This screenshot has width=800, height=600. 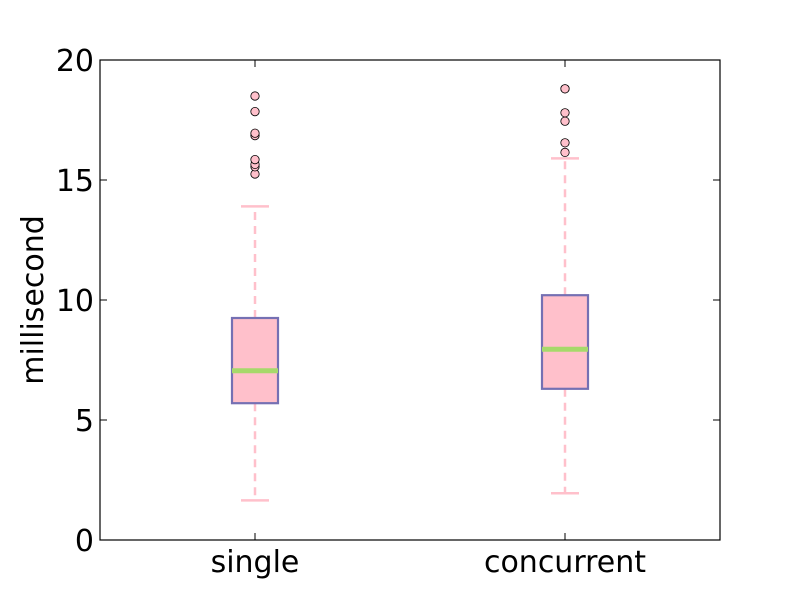 I want to click on x-tick-label-concurrent: concurrent, so click(x=565, y=562).